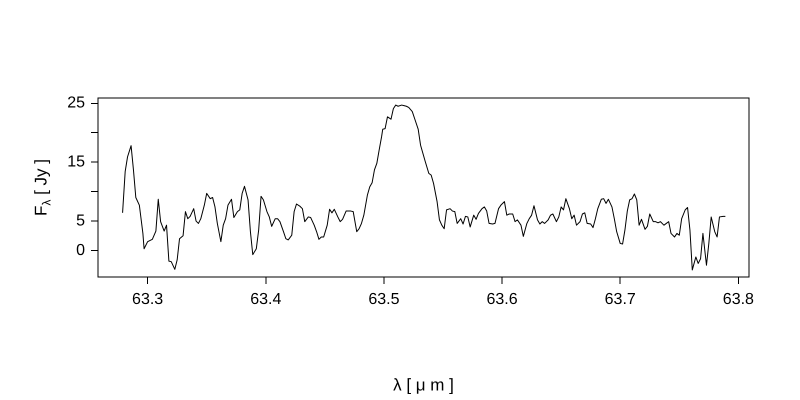 This screenshot has width=800, height=400. What do you see at coordinates (502, 299) in the screenshot?
I see `x-tick-label: 63.6` at bounding box center [502, 299].